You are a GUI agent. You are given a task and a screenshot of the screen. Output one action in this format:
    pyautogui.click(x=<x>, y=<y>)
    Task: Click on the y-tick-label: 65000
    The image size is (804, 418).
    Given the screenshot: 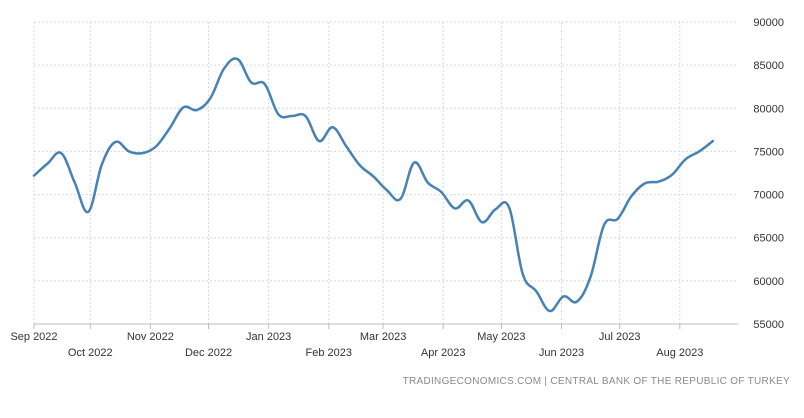 What is the action you would take?
    pyautogui.click(x=768, y=239)
    